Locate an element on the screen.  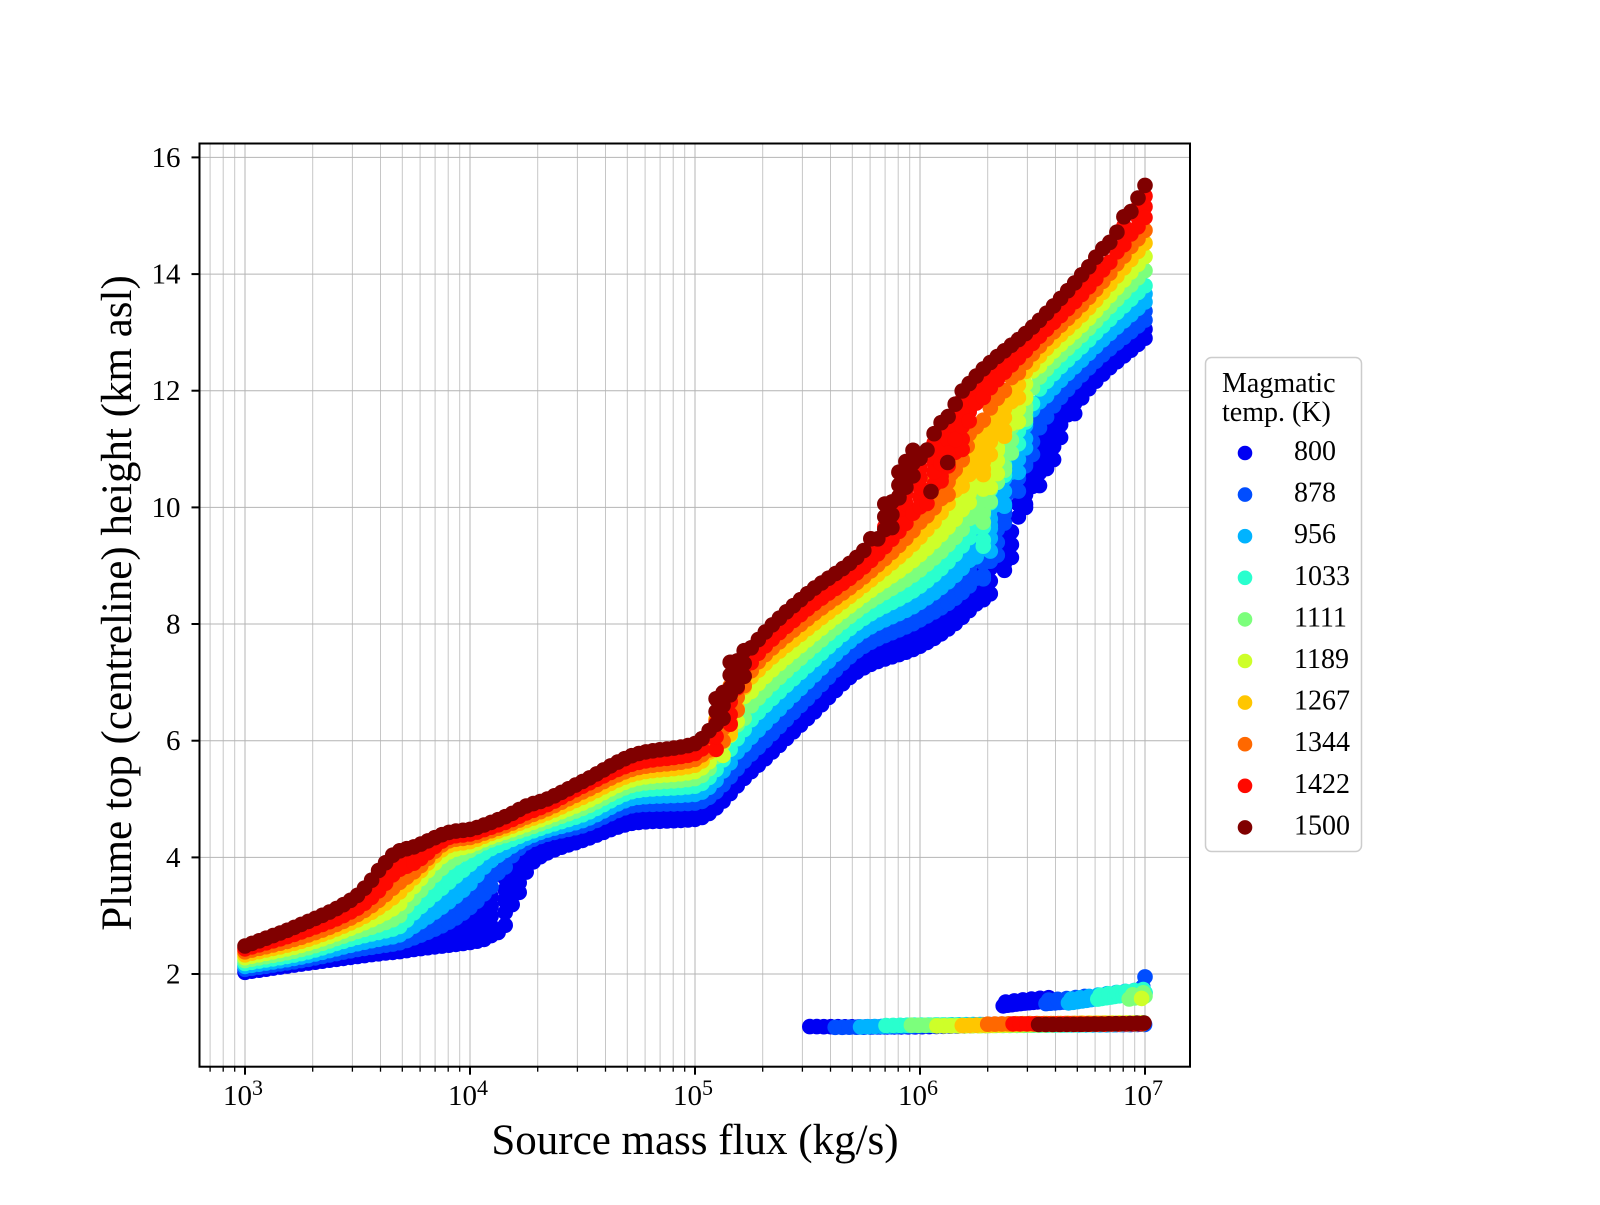
svg-text: 1422 is located at coordinates (1322, 784).